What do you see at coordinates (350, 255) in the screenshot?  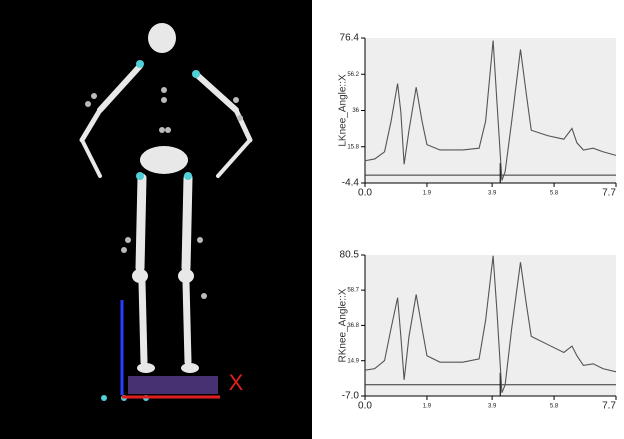 I see `y-tick-label: 80.5` at bounding box center [350, 255].